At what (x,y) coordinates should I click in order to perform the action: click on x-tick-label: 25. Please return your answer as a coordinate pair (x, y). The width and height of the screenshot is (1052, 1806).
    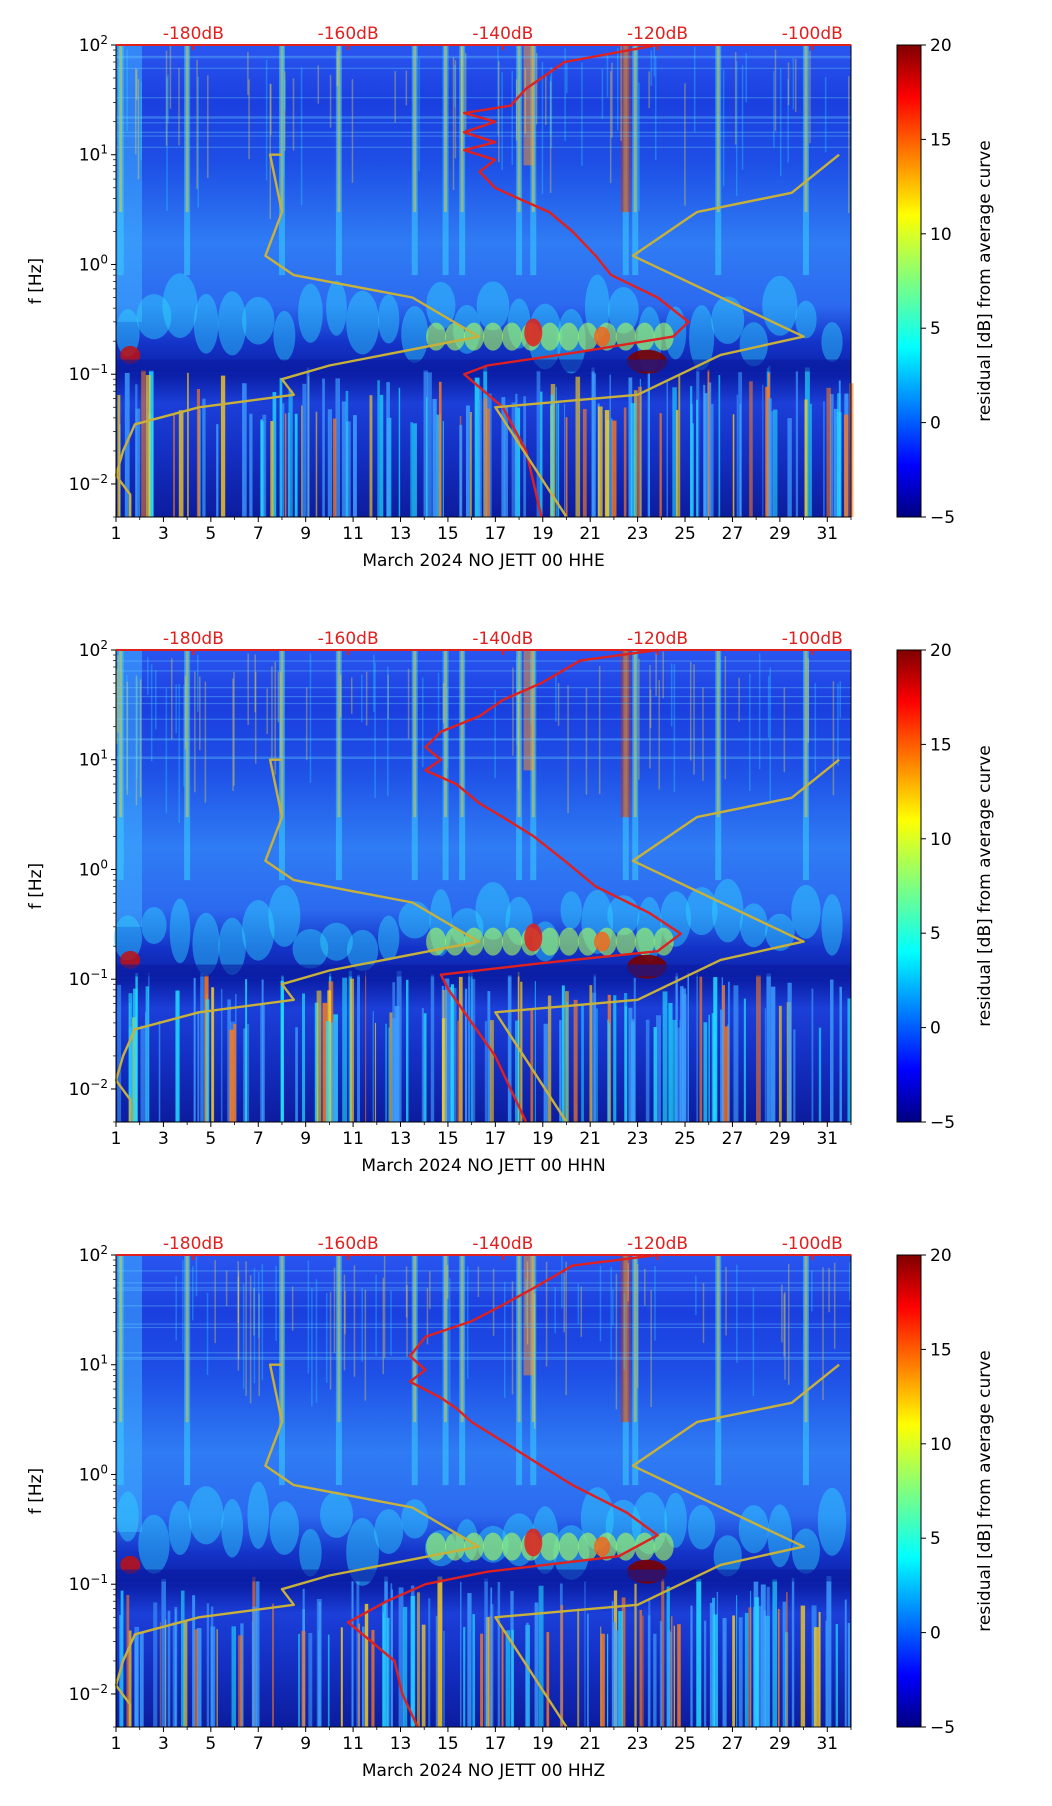
    Looking at the image, I should click on (685, 1744).